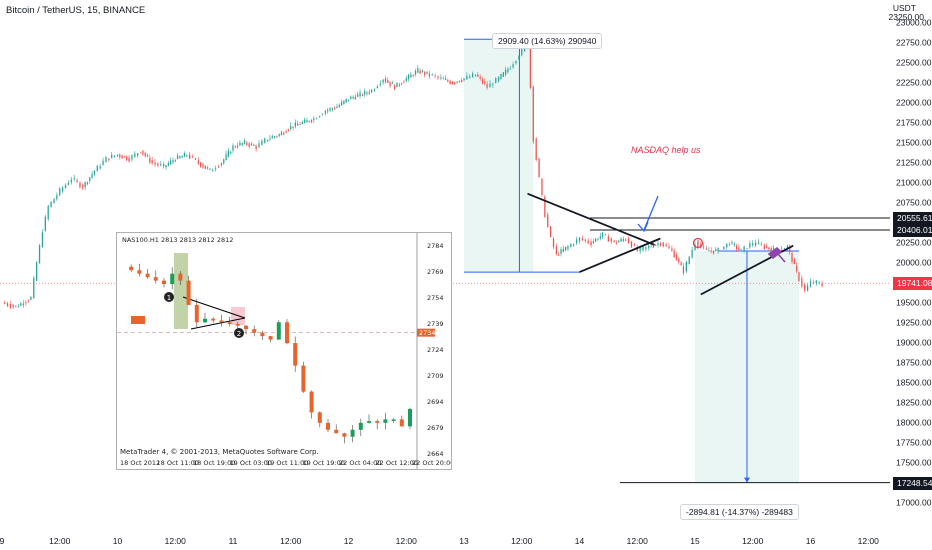 This screenshot has width=932, height=550. Describe the element at coordinates (435, 350) in the screenshot. I see `inset-y-tick: 2724` at that location.